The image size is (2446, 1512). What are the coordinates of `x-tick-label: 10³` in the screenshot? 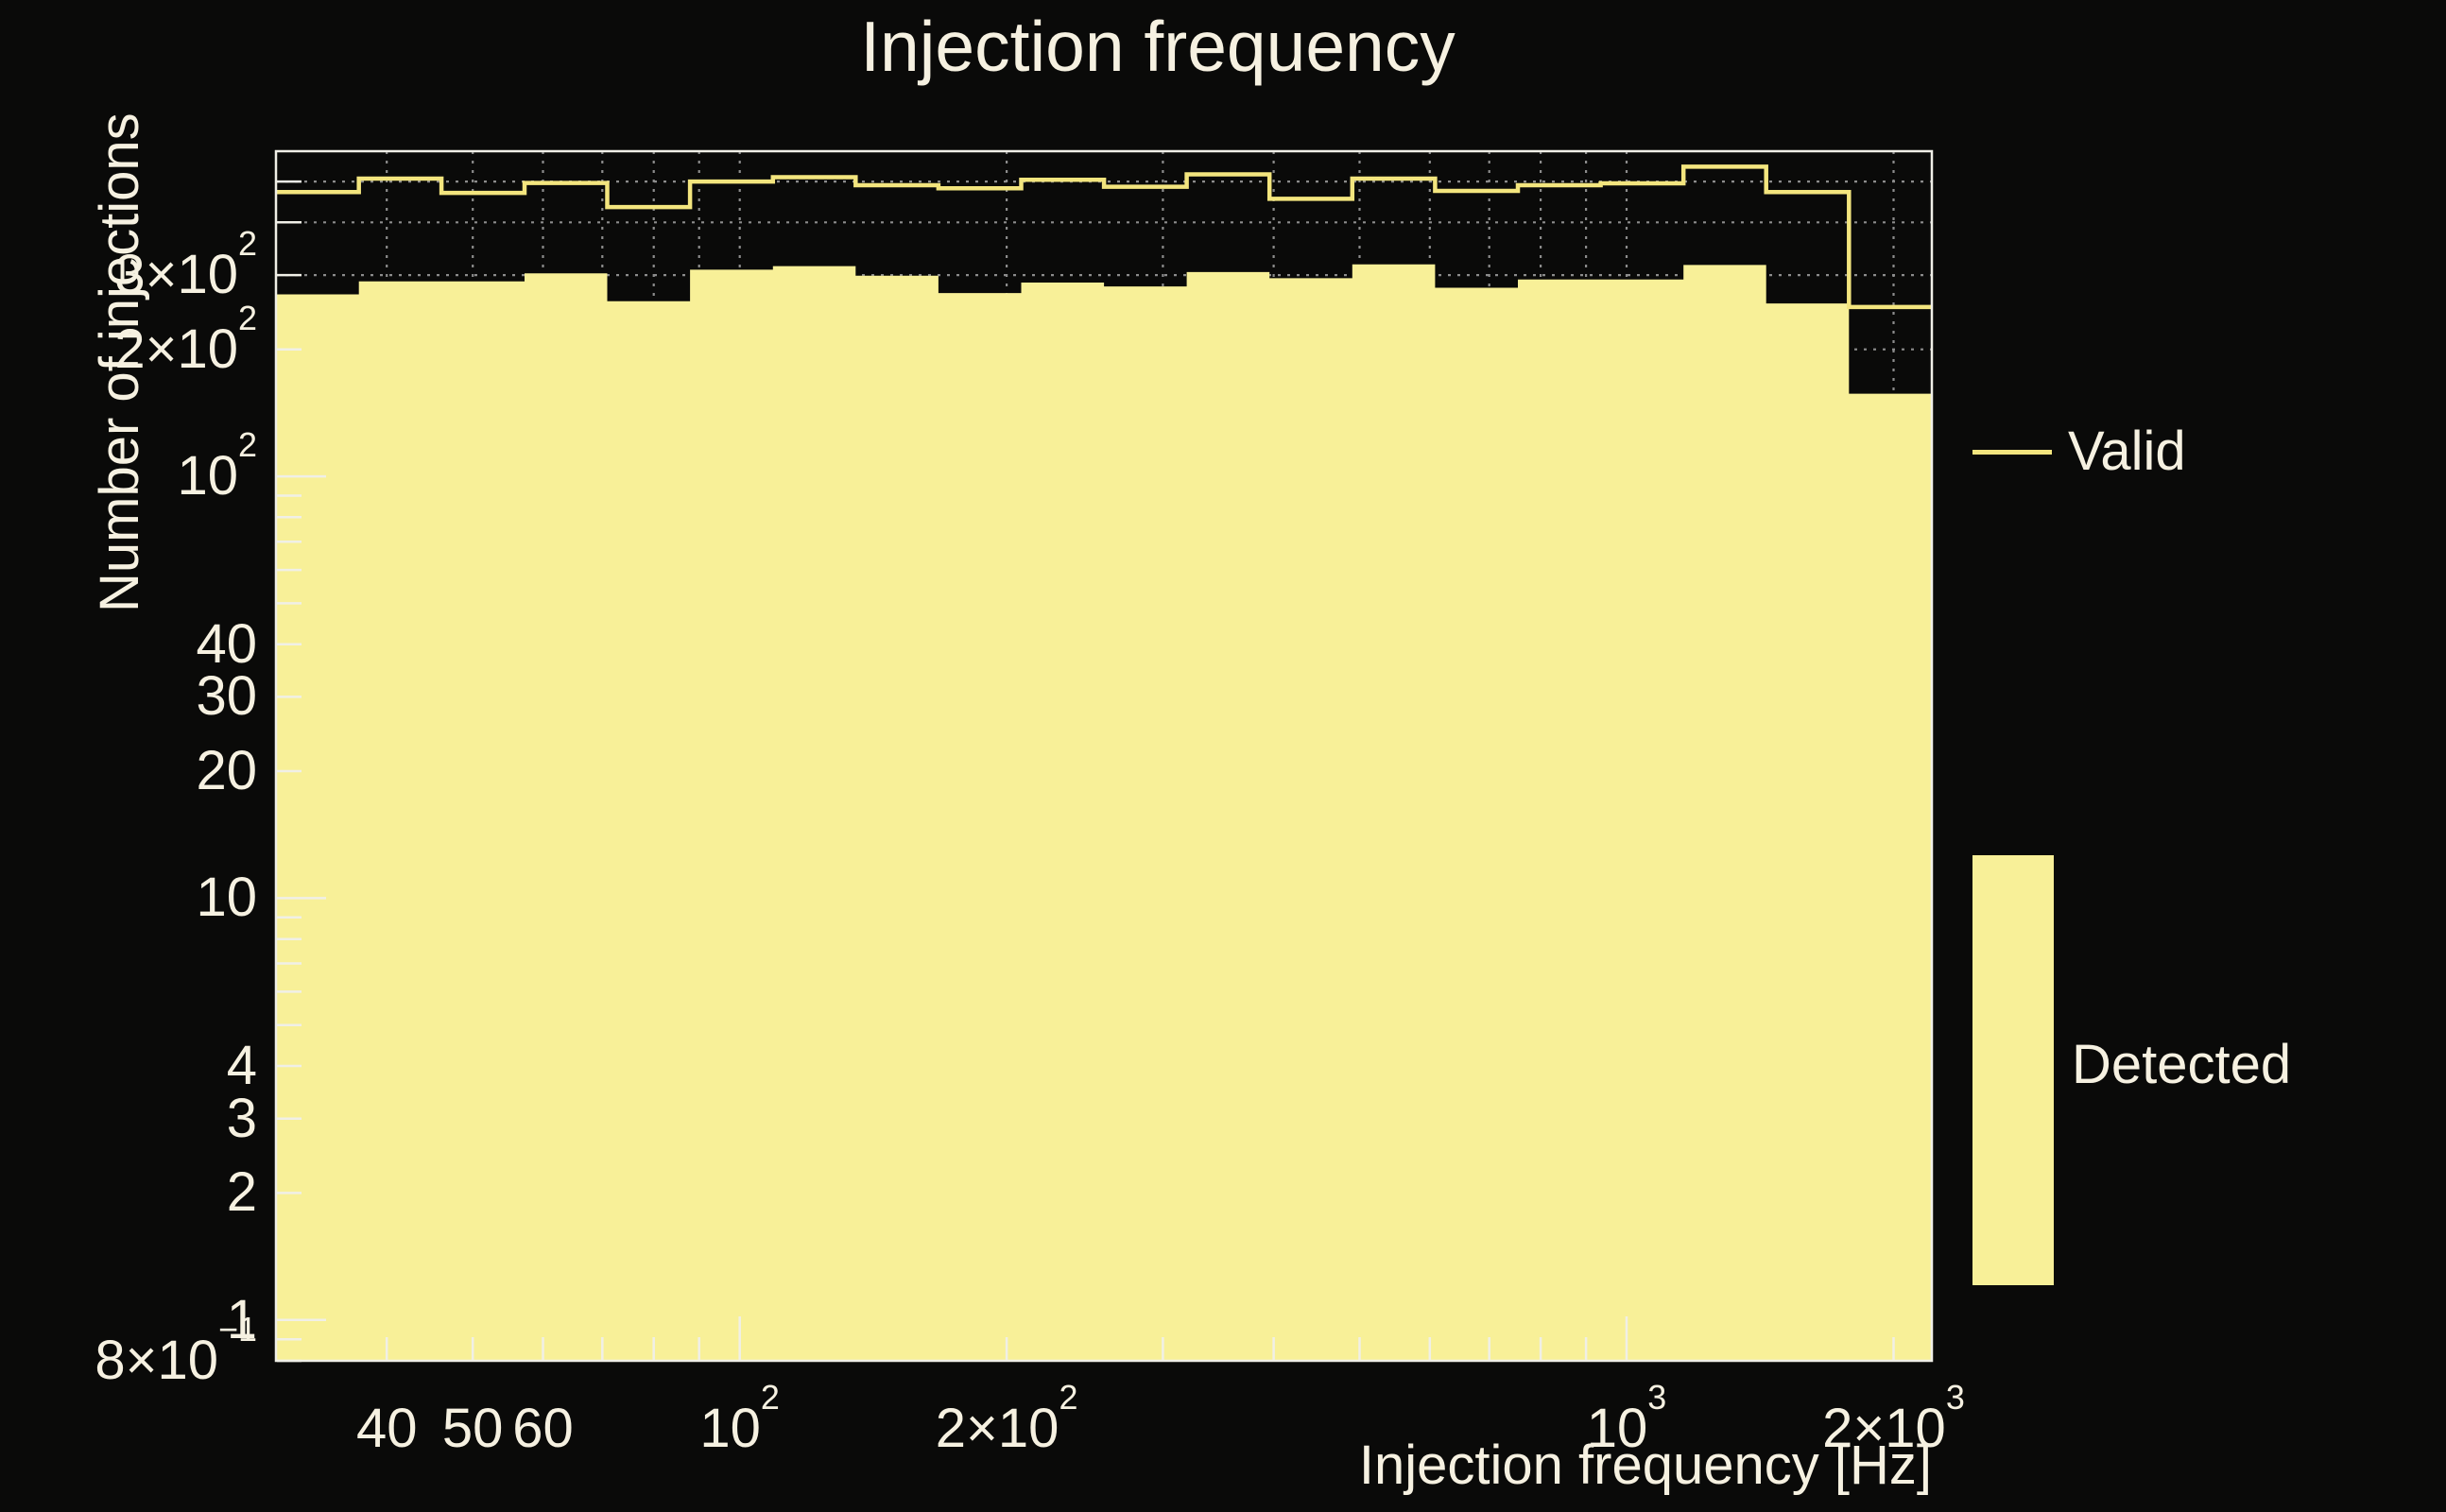 It's located at (1626, 1418).